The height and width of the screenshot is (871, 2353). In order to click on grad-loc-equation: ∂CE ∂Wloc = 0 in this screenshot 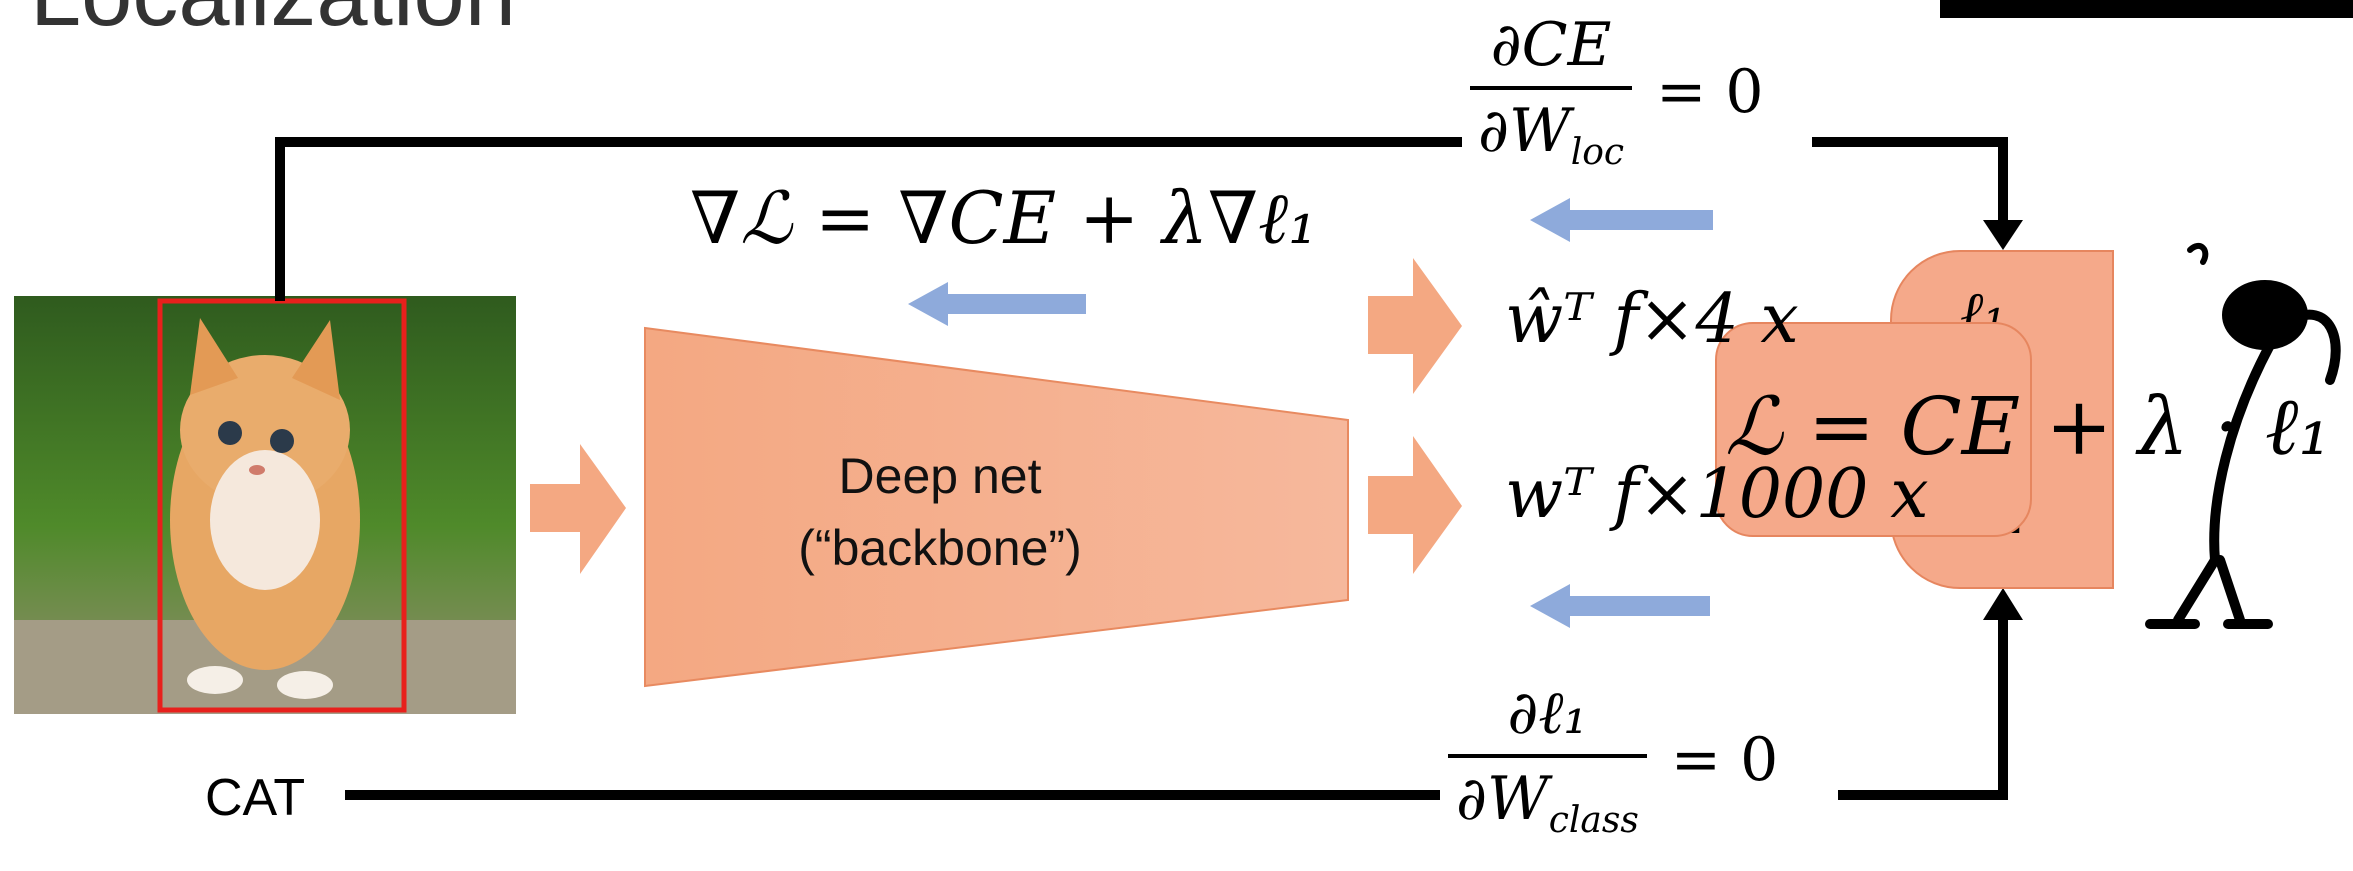, I will do `click(1617, 91)`.